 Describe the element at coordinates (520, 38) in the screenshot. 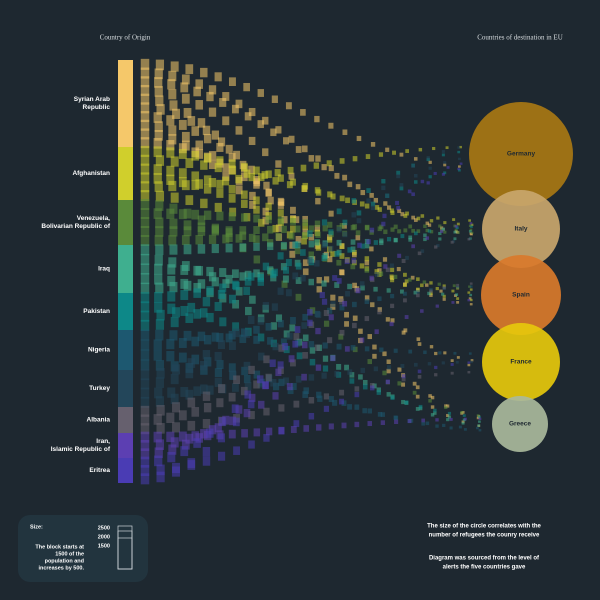

I see `destination-title: Countries of destination in EU` at that location.